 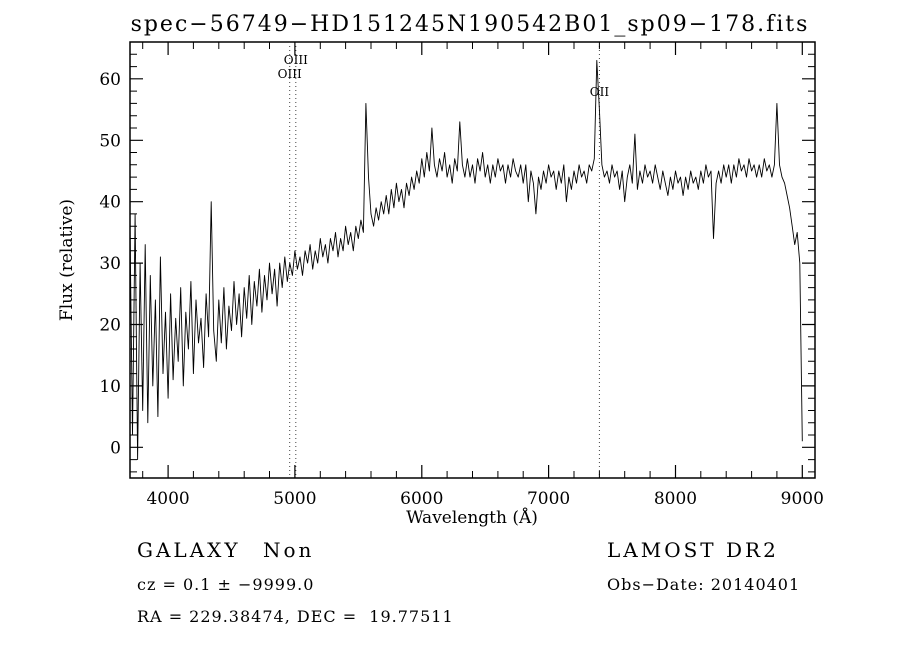 What do you see at coordinates (703, 584) in the screenshot?
I see `obs-date-text: Obs−Date: 20140401` at bounding box center [703, 584].